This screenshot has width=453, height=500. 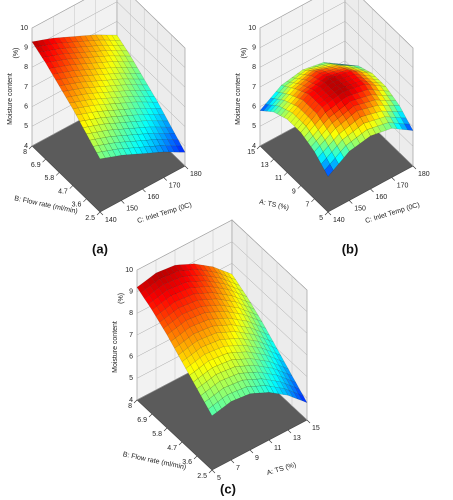 I want to click on z-tick-label: 4, so click(x=131, y=400).